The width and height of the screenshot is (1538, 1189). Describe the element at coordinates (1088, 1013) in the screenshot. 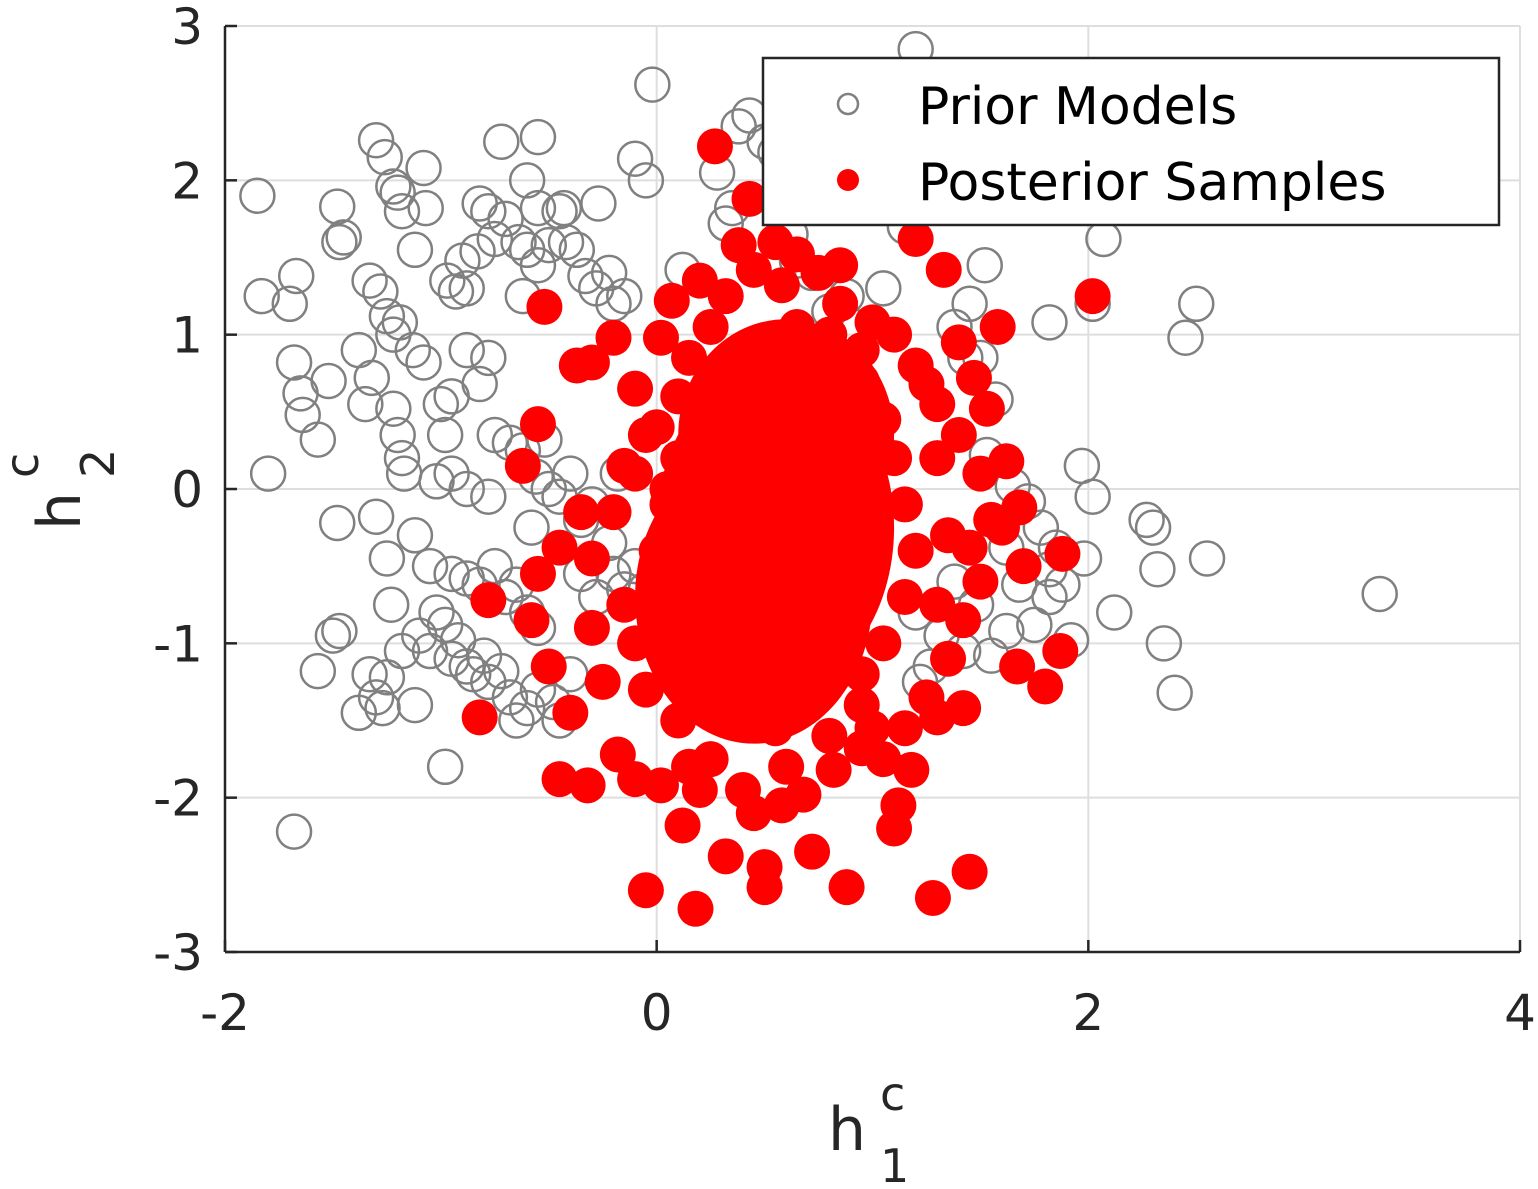

I see `x-tick-label: 2` at that location.